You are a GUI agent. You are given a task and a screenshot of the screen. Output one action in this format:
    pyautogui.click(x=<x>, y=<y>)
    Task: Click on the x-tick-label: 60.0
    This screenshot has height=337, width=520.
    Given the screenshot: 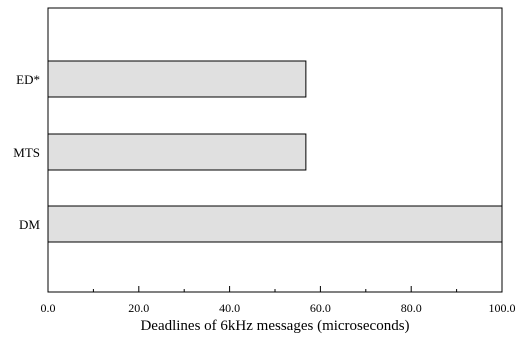 What is the action you would take?
    pyautogui.click(x=320, y=308)
    